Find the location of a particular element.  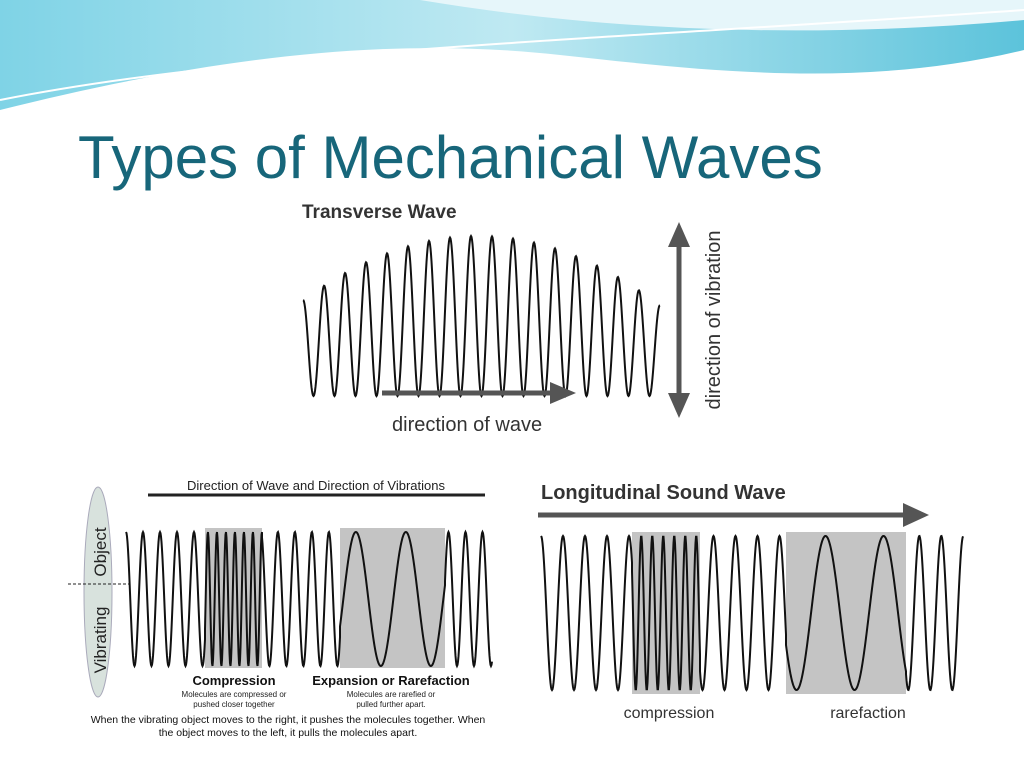

rarefaction-note-1: Molecules are rarefied or is located at coordinates (391, 694).